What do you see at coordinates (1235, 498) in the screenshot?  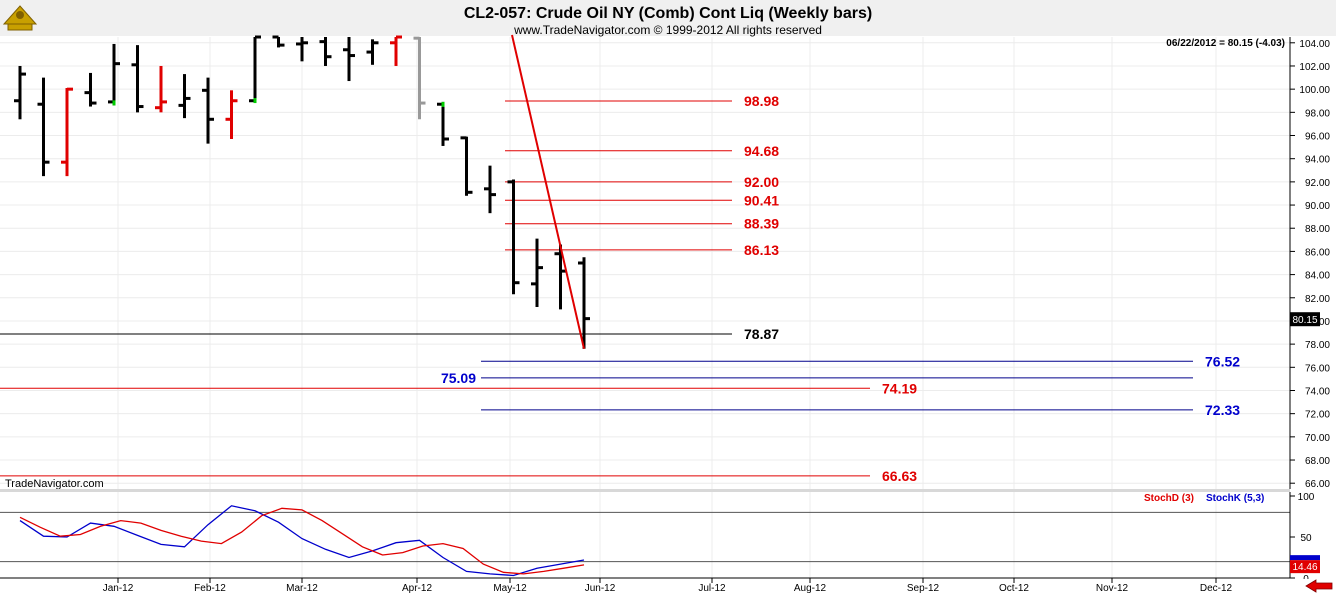 I see `stoch-k-legend: StochK (5,3)` at bounding box center [1235, 498].